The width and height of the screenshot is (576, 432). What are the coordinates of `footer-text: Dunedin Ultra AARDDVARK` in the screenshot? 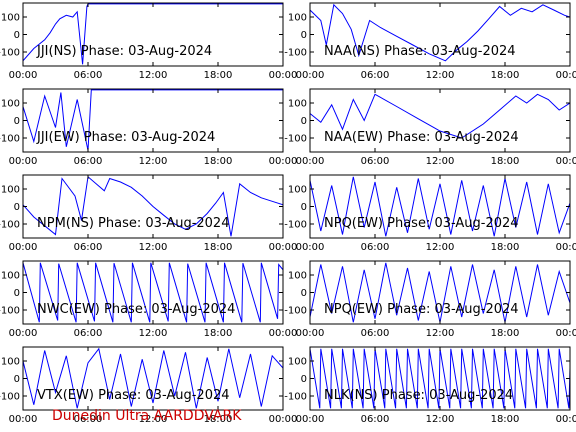 It's located at (147, 416).